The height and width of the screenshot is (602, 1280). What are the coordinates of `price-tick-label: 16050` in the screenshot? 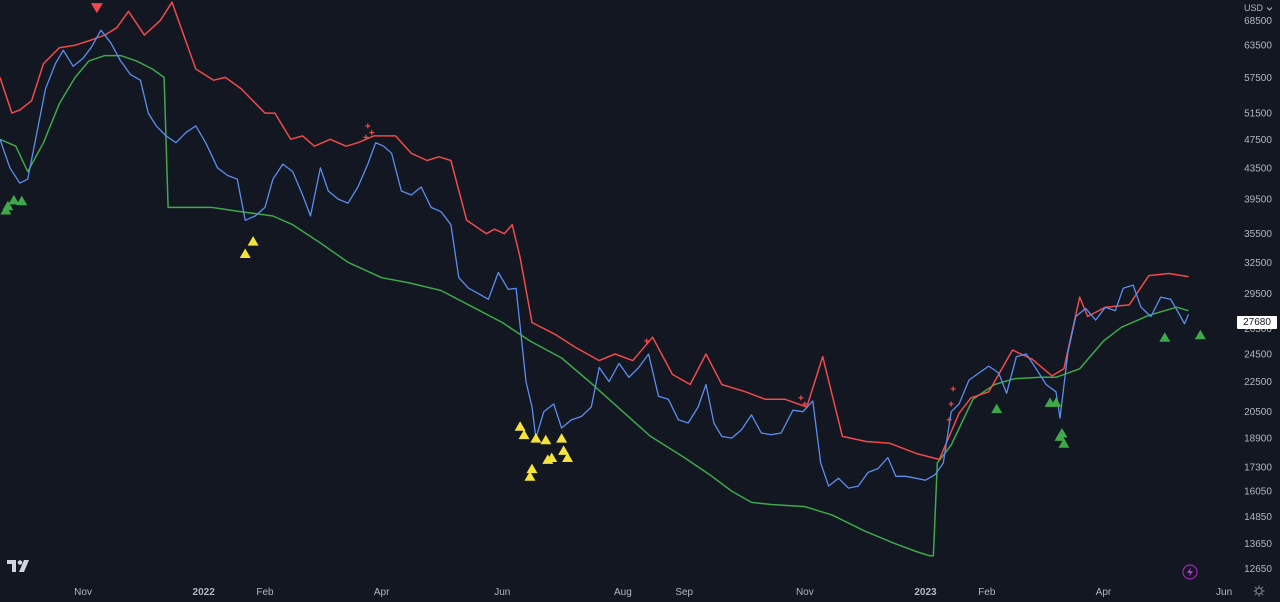 It's located at (1258, 492).